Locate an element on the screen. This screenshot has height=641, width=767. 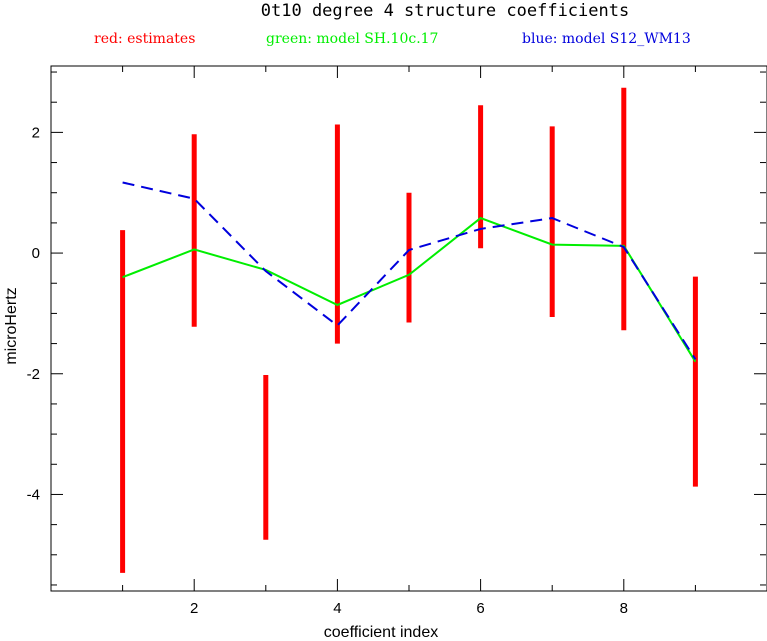
y-tick-label: -4 is located at coordinates (33, 494).